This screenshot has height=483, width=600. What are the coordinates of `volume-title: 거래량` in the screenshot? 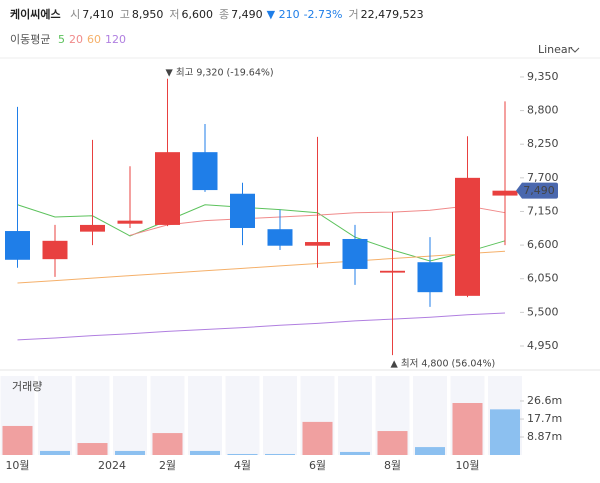 It's located at (27, 386).